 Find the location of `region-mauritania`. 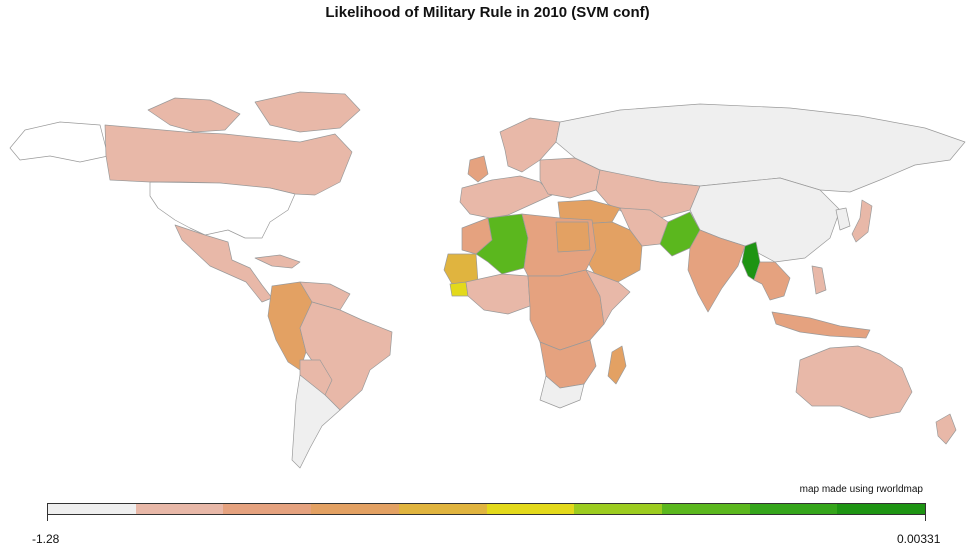

region-mauritania is located at coordinates (461, 269).